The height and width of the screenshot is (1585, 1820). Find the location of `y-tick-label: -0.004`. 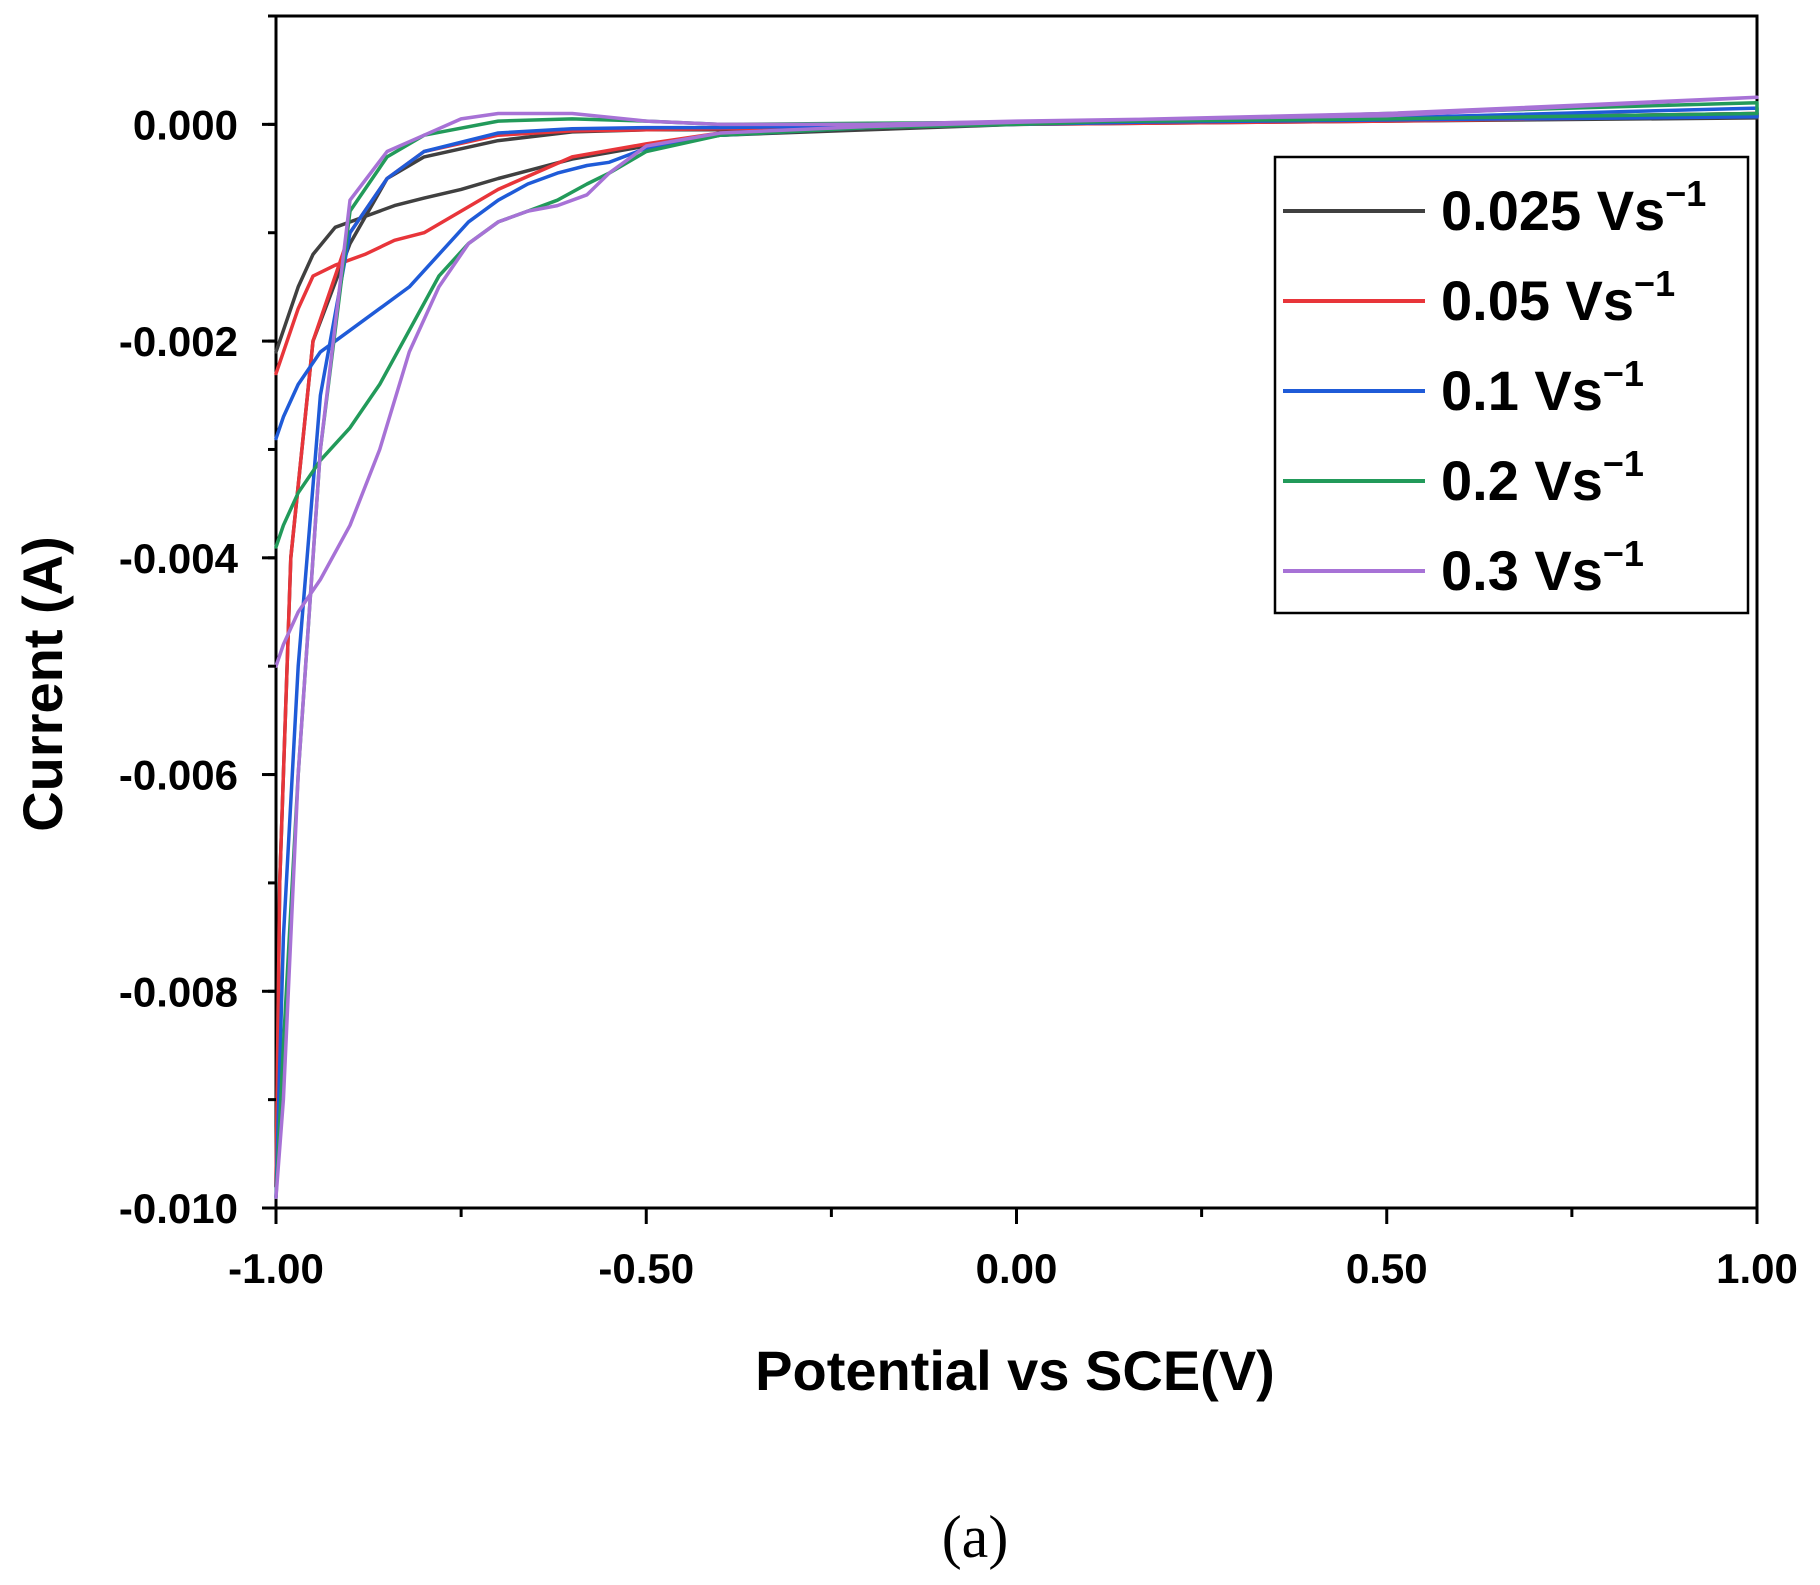

y-tick-label: -0.004 is located at coordinates (179, 558).